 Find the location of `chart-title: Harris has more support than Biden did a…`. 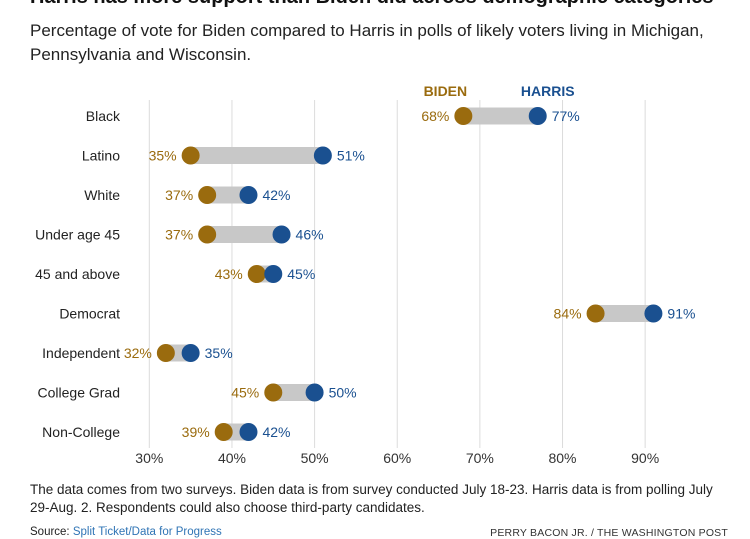

chart-title: Harris has more support than Biden did a… is located at coordinates (390, 4).